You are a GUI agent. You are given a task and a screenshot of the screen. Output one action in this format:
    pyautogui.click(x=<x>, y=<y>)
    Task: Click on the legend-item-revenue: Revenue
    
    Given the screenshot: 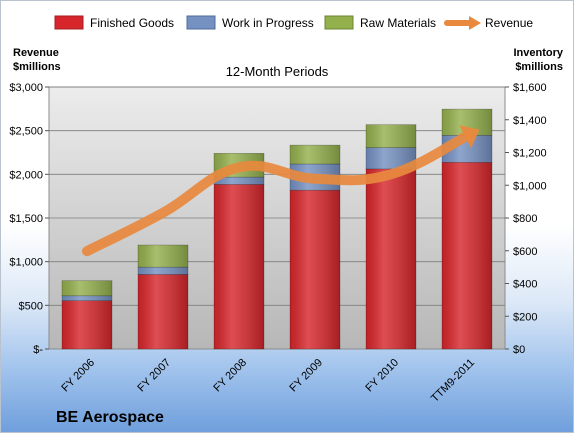 What is the action you would take?
    pyautogui.click(x=488, y=23)
    